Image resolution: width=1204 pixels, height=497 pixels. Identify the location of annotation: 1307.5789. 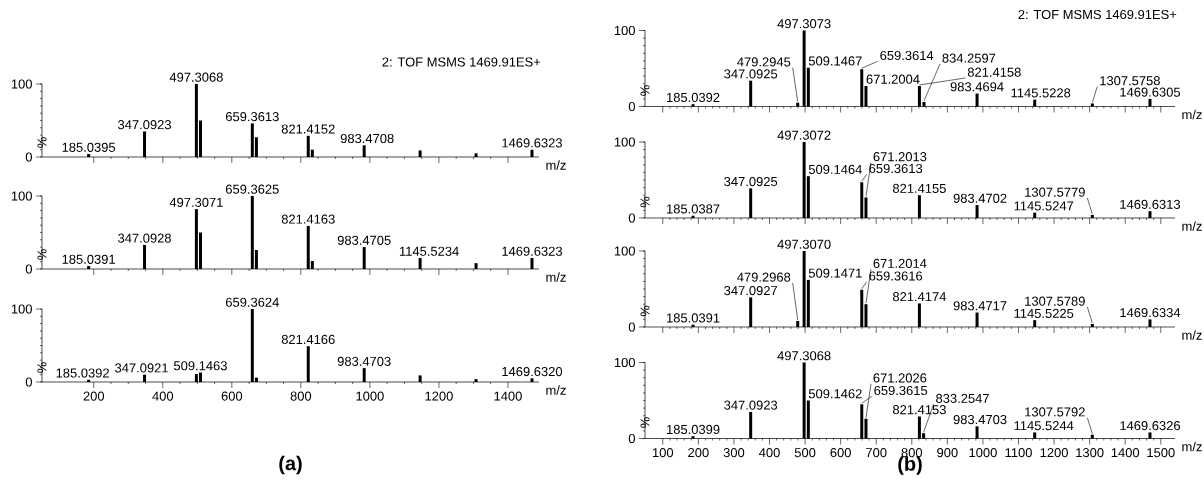
(1055, 301).